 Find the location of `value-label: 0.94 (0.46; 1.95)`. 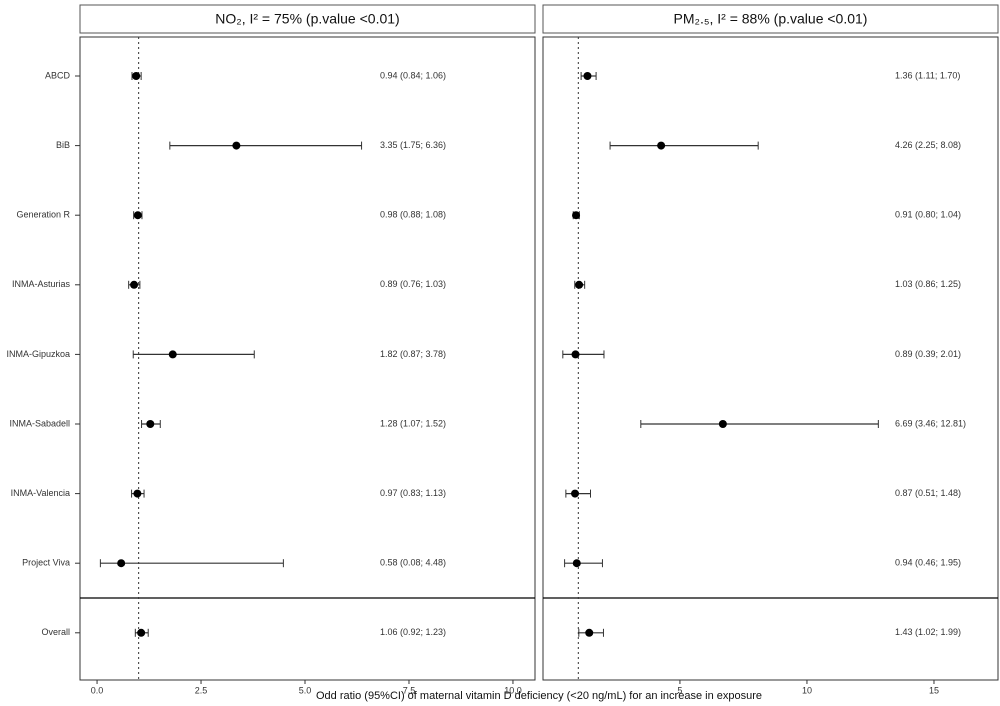

value-label: 0.94 (0.46; 1.95) is located at coordinates (928, 563).